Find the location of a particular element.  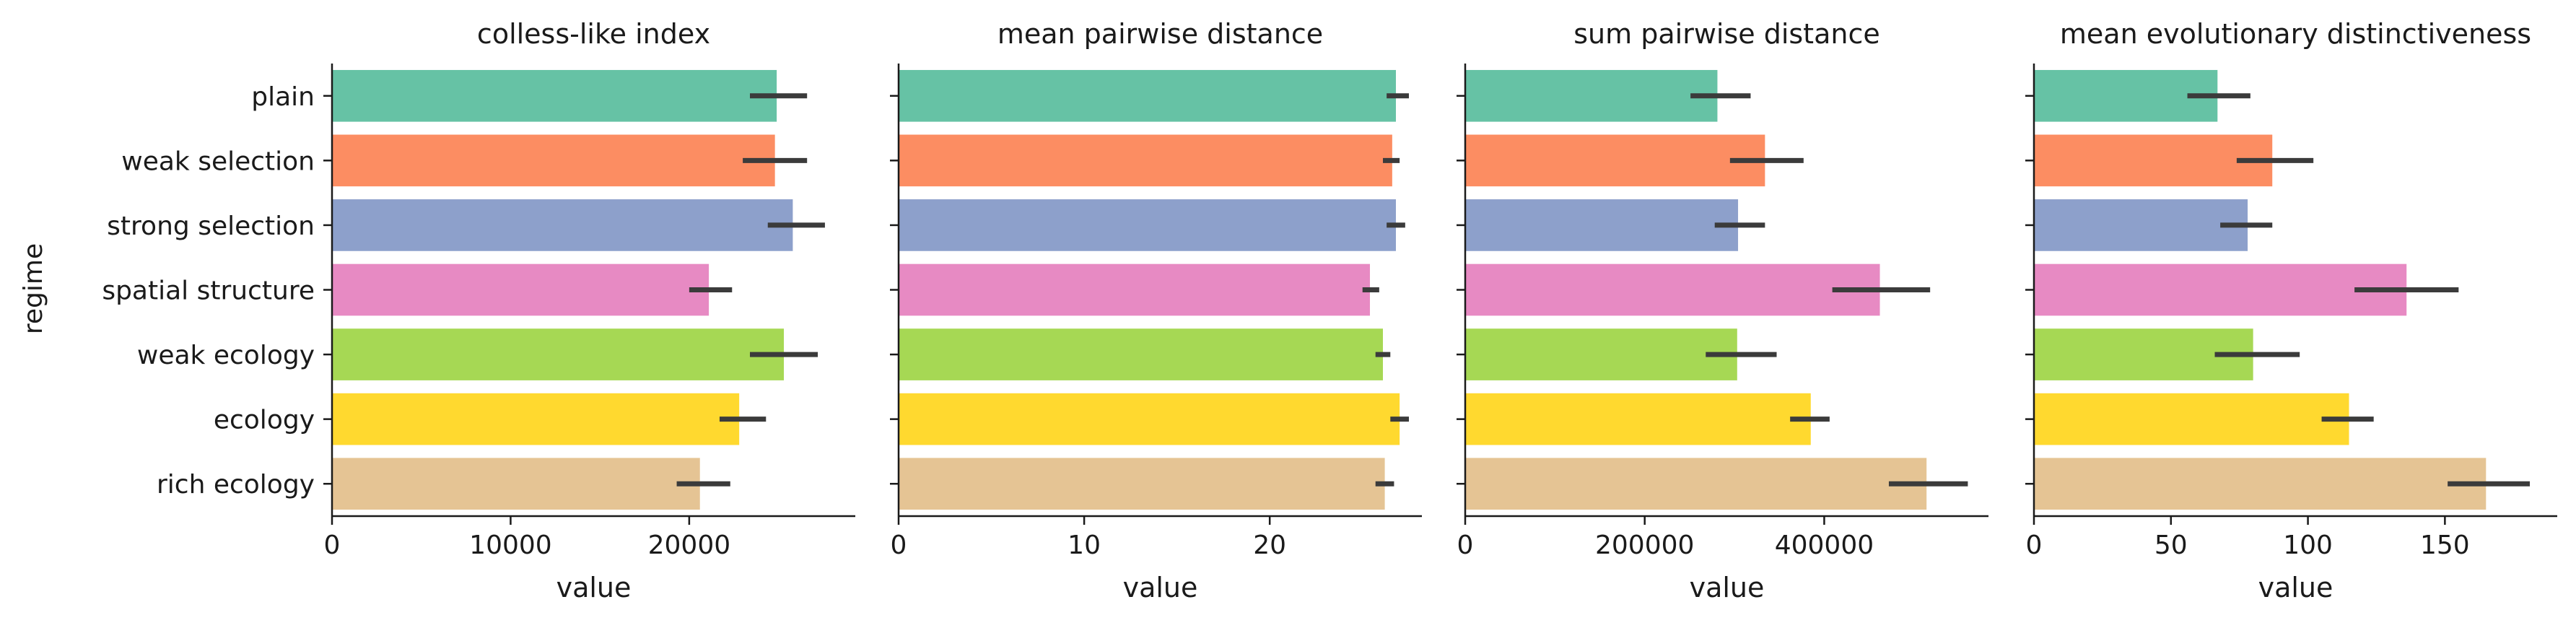

category-label: strong selection is located at coordinates (211, 226).